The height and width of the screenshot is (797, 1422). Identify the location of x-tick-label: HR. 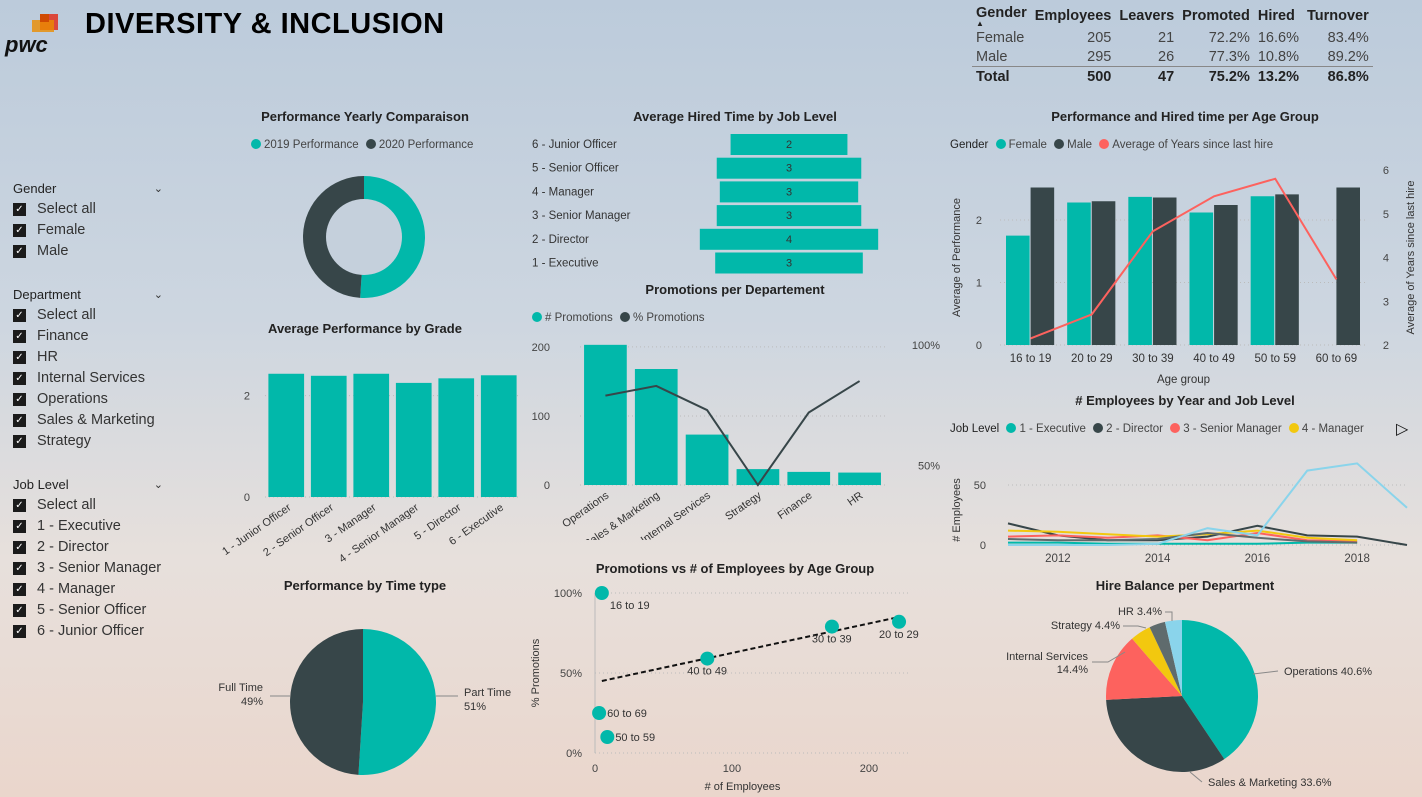
(855, 499).